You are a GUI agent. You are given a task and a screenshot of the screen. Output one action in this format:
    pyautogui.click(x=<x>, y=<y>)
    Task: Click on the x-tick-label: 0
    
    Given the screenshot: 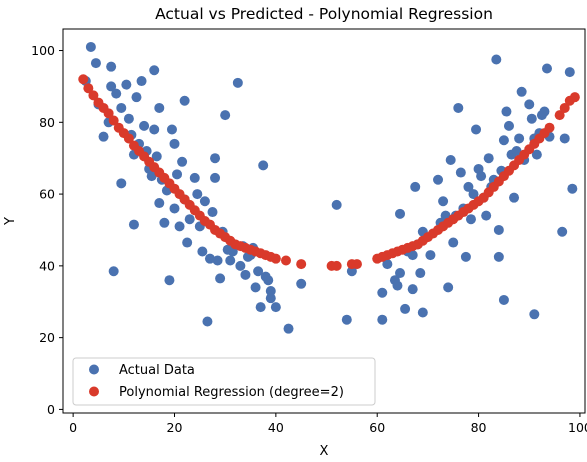 What is the action you would take?
    pyautogui.click(x=73, y=427)
    